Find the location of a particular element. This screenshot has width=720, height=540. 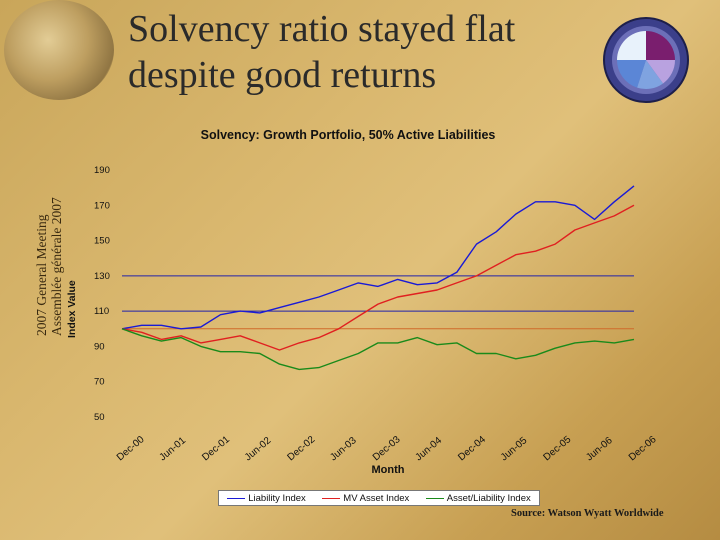

gridlines is located at coordinates (378, 302).